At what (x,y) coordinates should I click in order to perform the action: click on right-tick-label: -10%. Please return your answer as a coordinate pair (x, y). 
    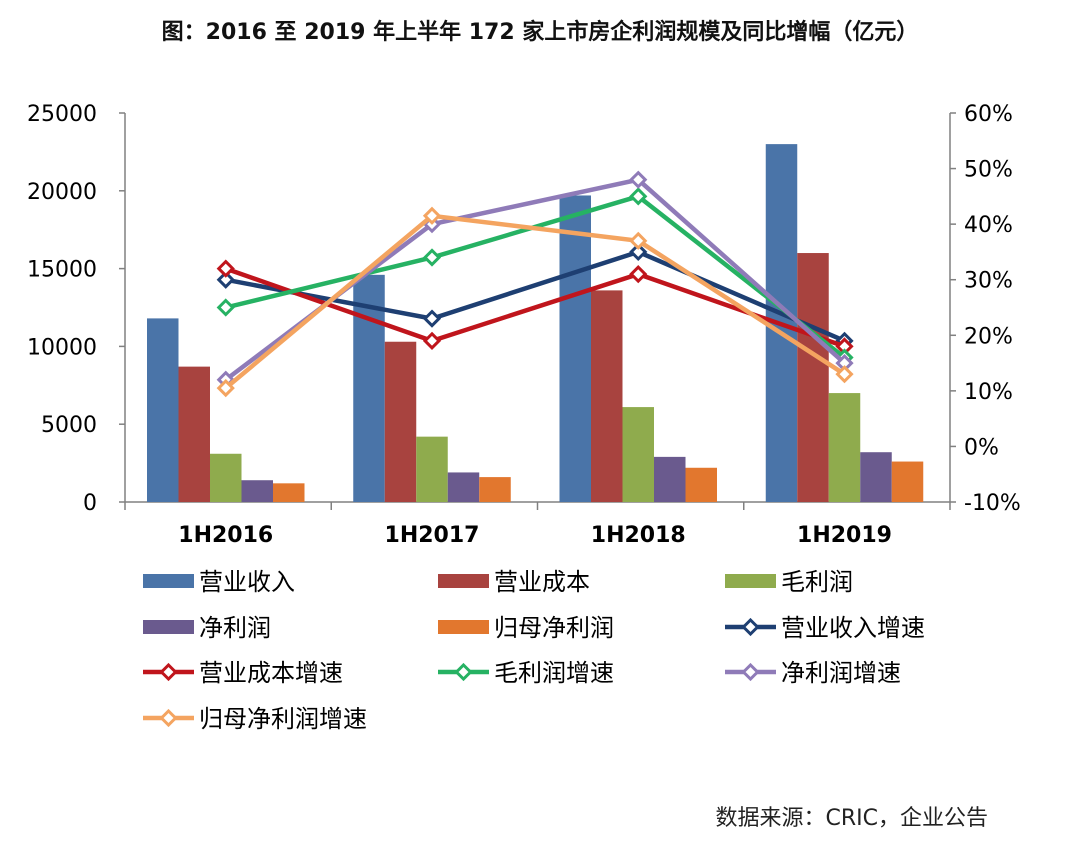
    Looking at the image, I should click on (992, 503).